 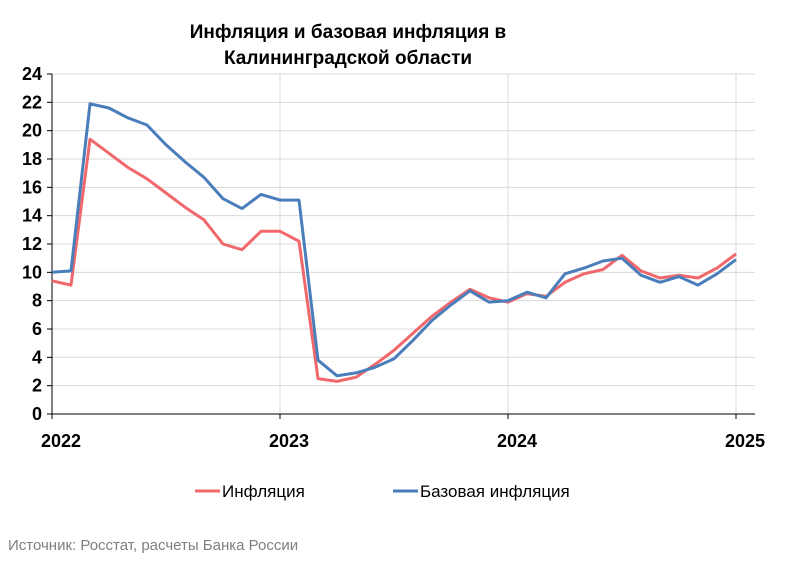 What do you see at coordinates (32, 102) in the screenshot?
I see `y-tick-label: 22` at bounding box center [32, 102].